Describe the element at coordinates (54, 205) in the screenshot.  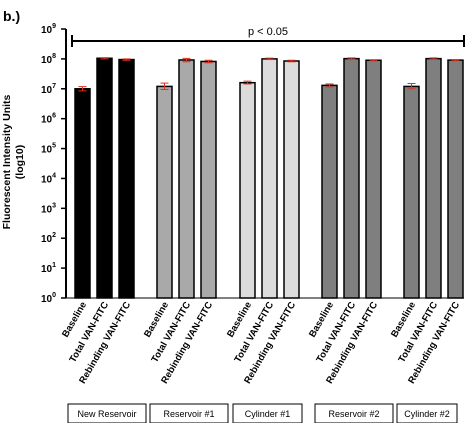
I see `y-tick-exponent: 3` at that location.